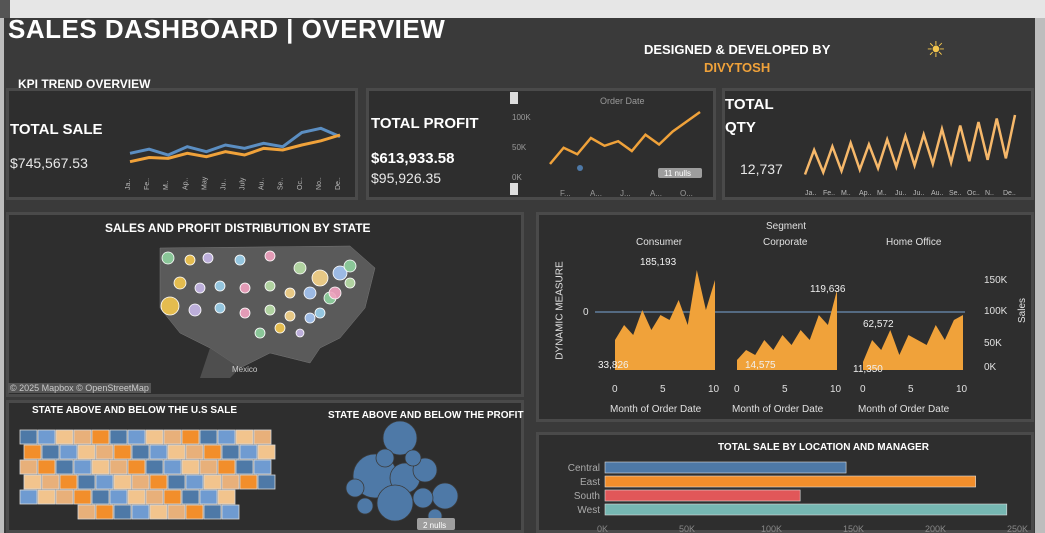 The height and width of the screenshot is (533, 1045). Describe the element at coordinates (587, 496) in the screenshot. I see `location-category-label: South` at that location.